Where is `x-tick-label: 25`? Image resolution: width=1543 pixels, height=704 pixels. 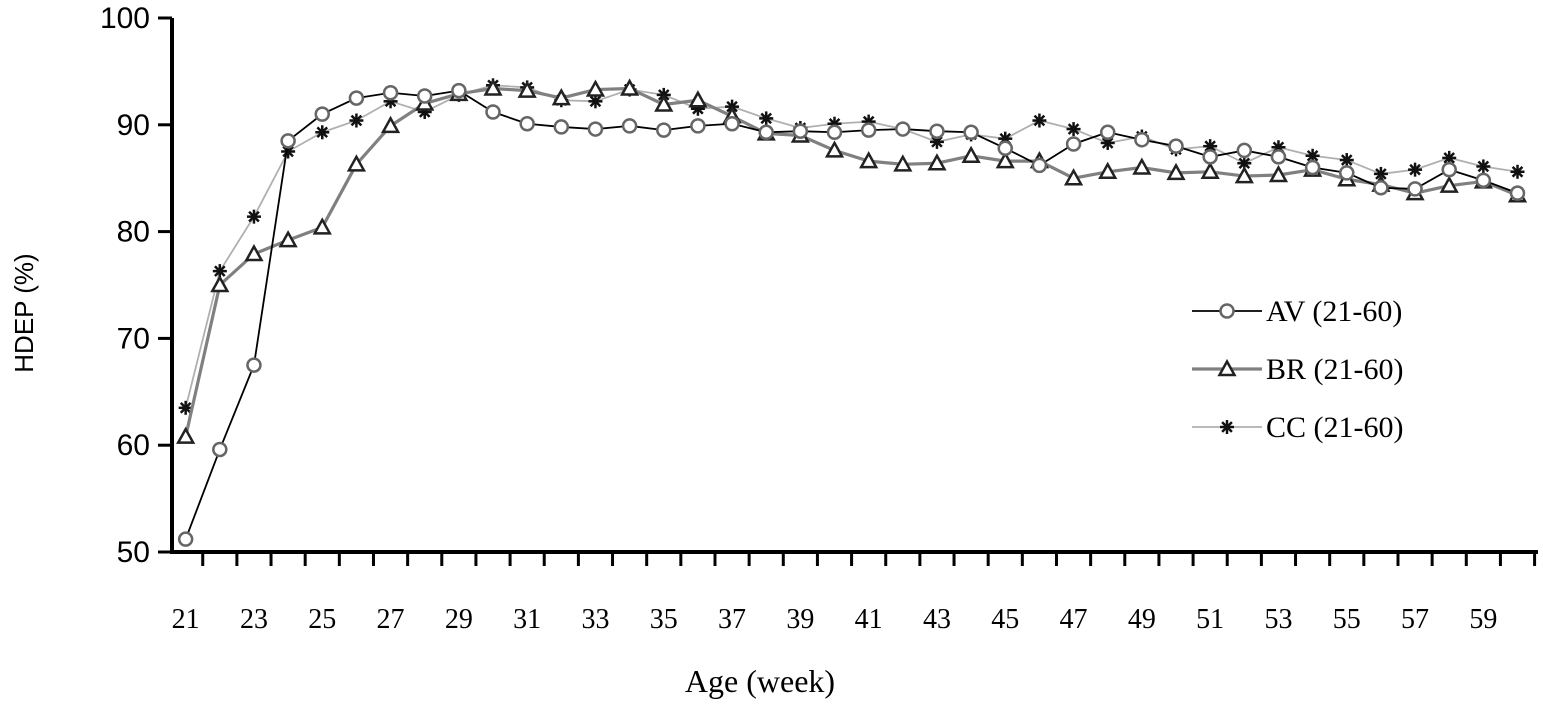
x-tick-label: 25 is located at coordinates (322, 619).